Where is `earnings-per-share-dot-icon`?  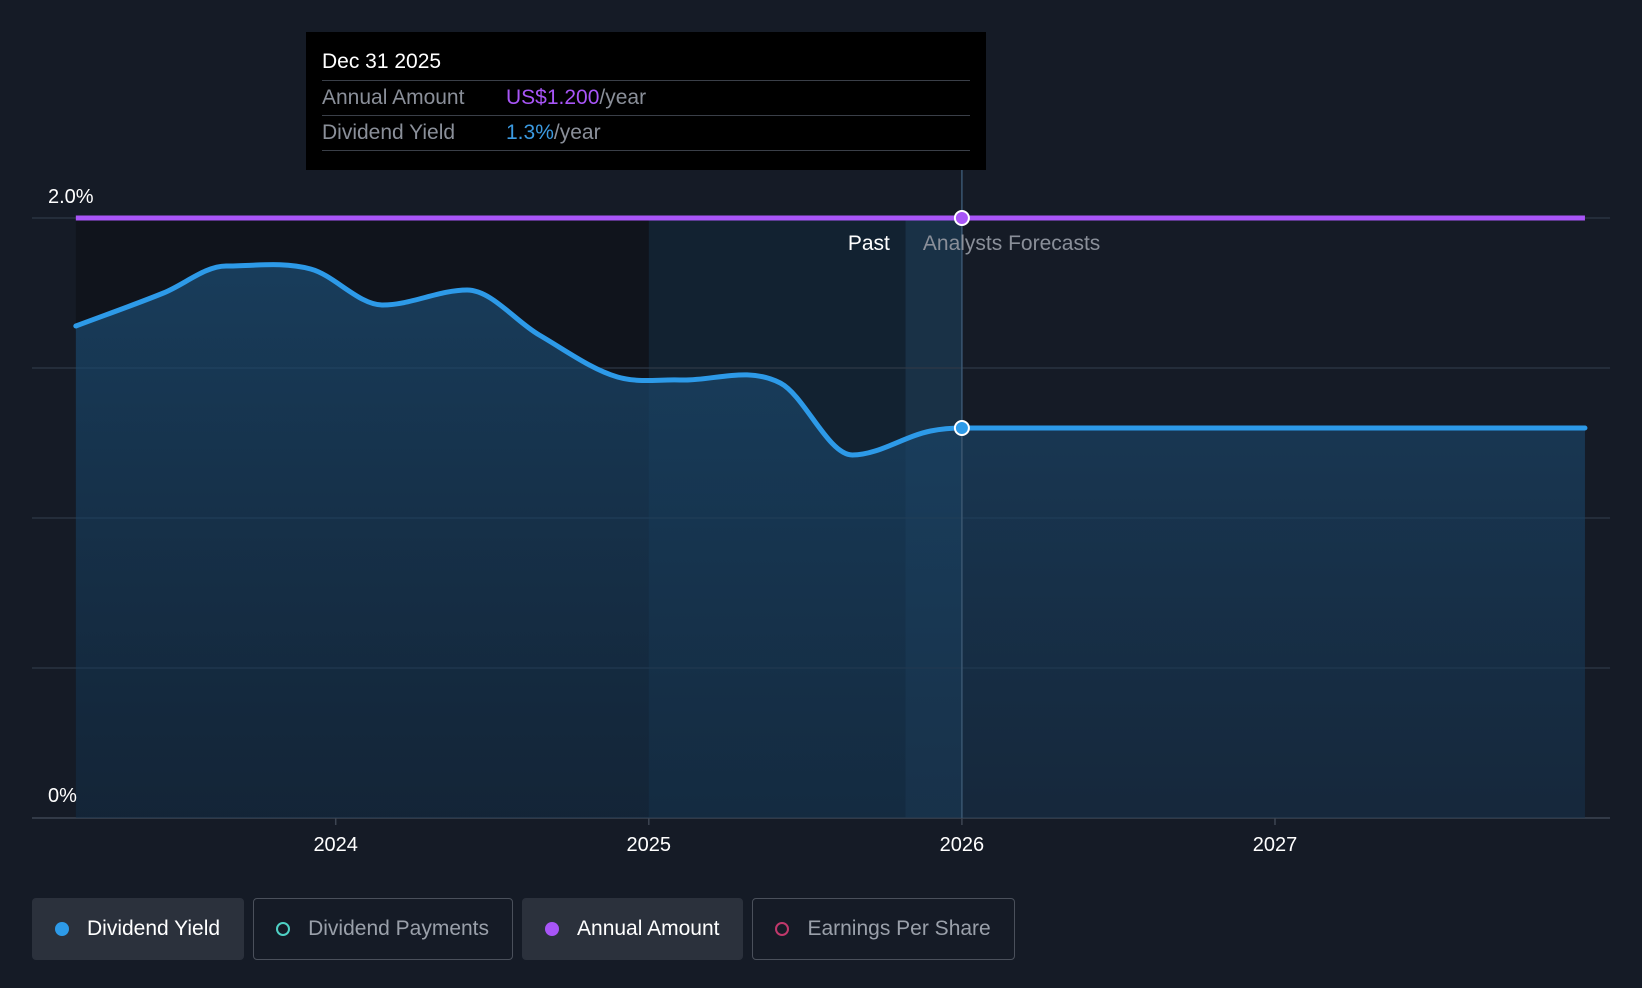 earnings-per-share-dot-icon is located at coordinates (782, 929).